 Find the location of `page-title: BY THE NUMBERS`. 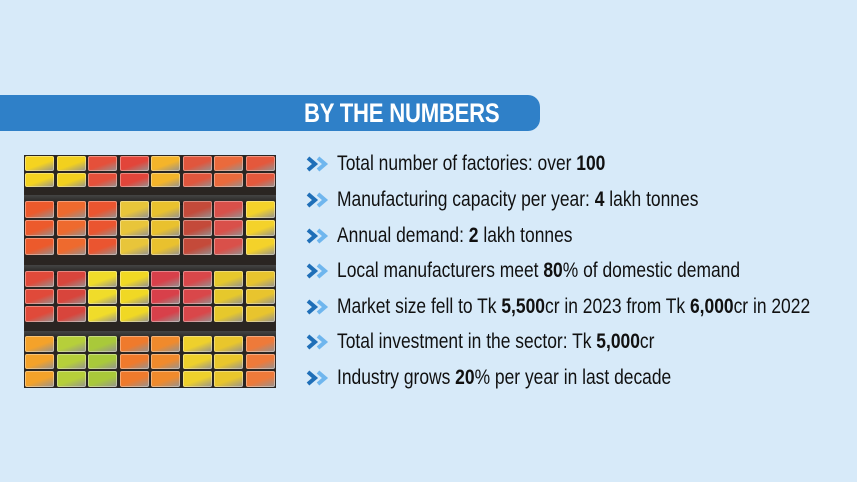

page-title: BY THE NUMBERS is located at coordinates (402, 113).